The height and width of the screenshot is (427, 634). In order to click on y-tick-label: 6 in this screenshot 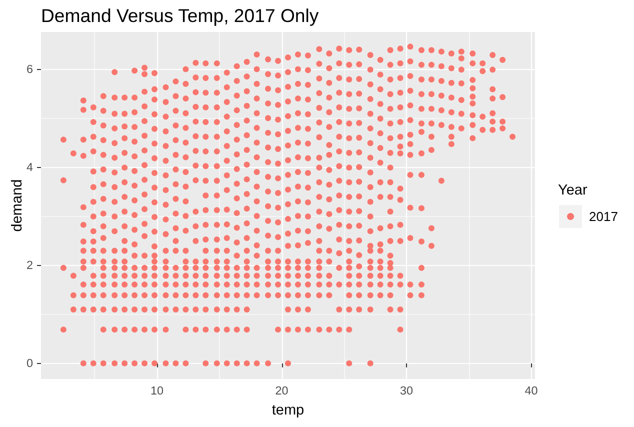, I will do `click(29, 69)`.